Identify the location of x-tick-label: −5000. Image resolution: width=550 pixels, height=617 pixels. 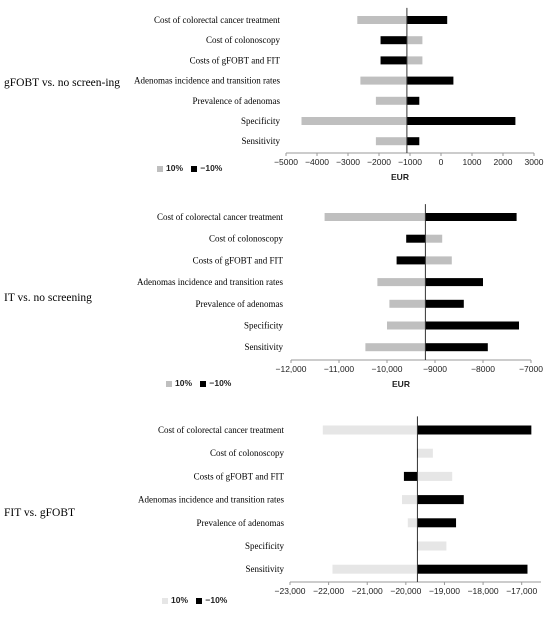
(286, 162).